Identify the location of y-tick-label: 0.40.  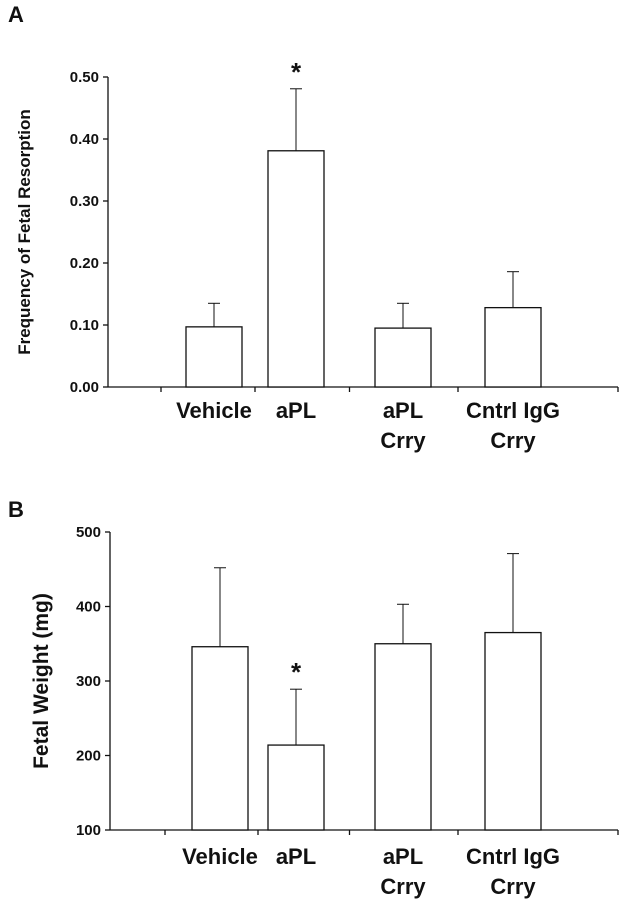
(84, 139).